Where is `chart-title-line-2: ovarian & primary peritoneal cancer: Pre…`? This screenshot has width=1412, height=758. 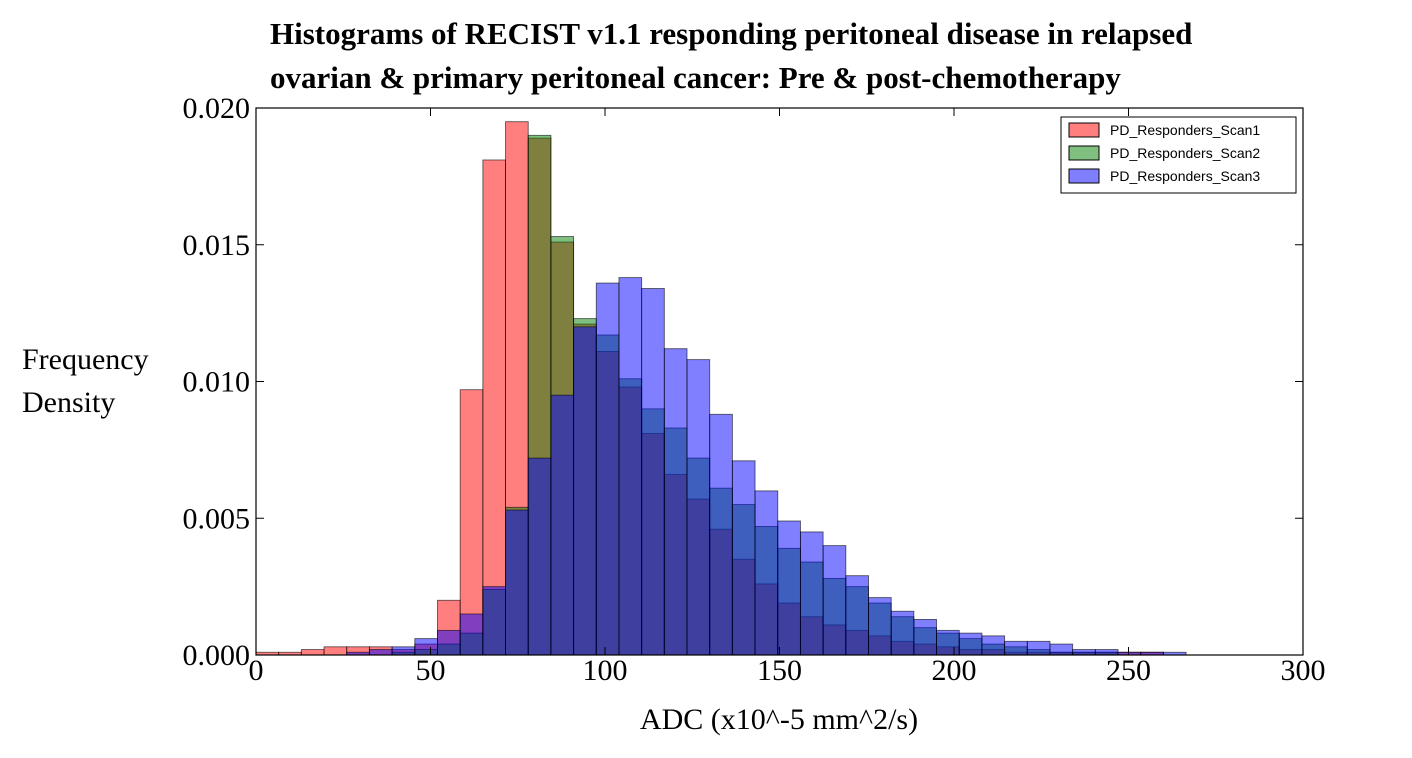
chart-title-line-2: ovarian & primary peritoneal cancer: Pre… is located at coordinates (695, 77).